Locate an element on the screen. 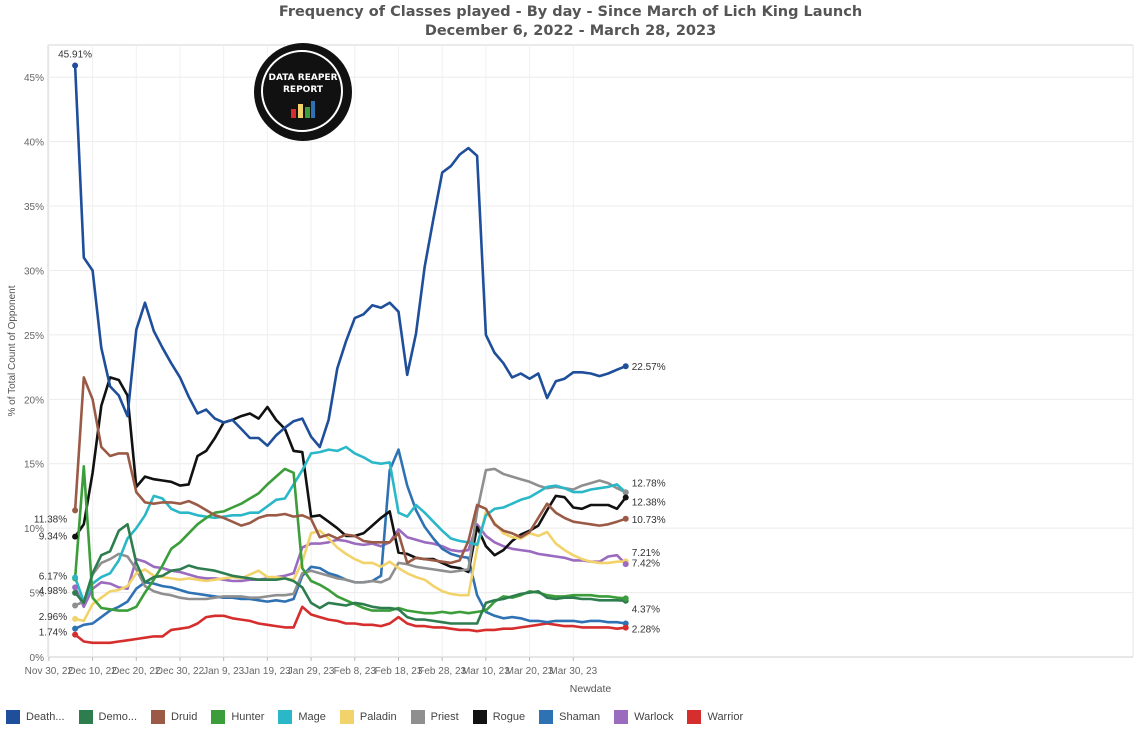 The image size is (1141, 729). legend-label: Paladin is located at coordinates (378, 717).